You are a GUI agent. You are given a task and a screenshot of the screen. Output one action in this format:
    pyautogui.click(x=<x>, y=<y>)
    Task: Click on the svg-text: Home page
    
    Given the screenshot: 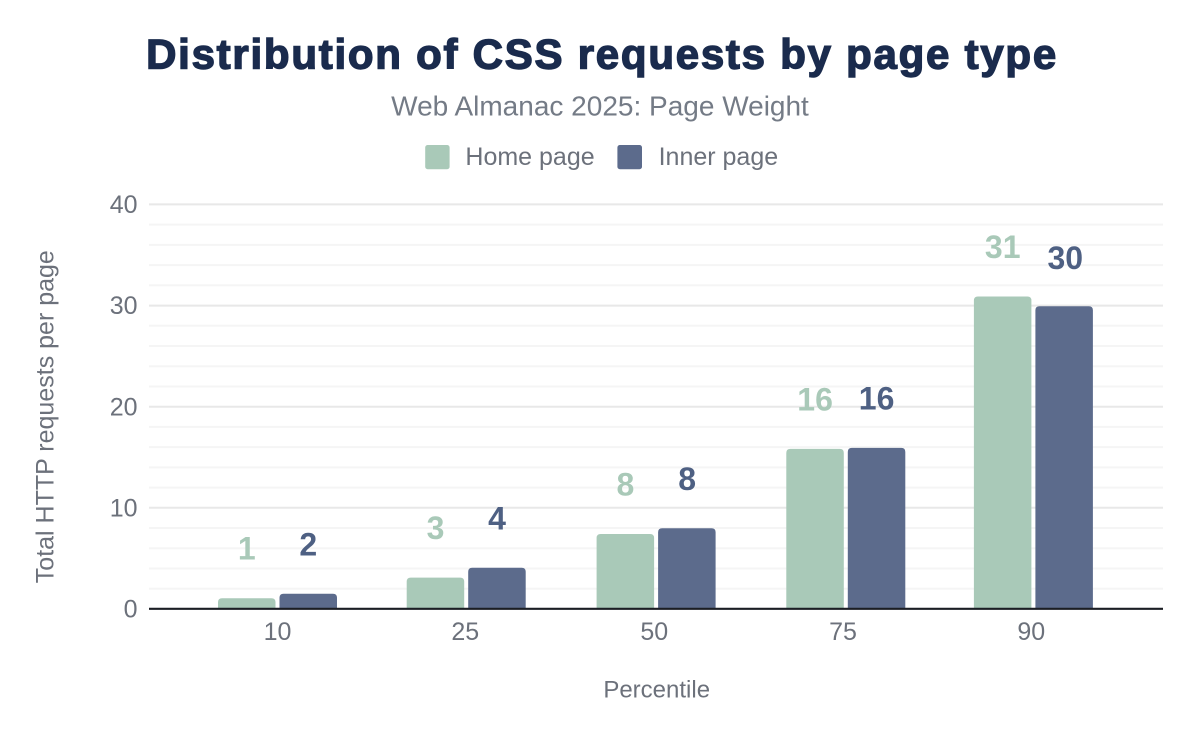 What is the action you would take?
    pyautogui.click(x=529, y=157)
    